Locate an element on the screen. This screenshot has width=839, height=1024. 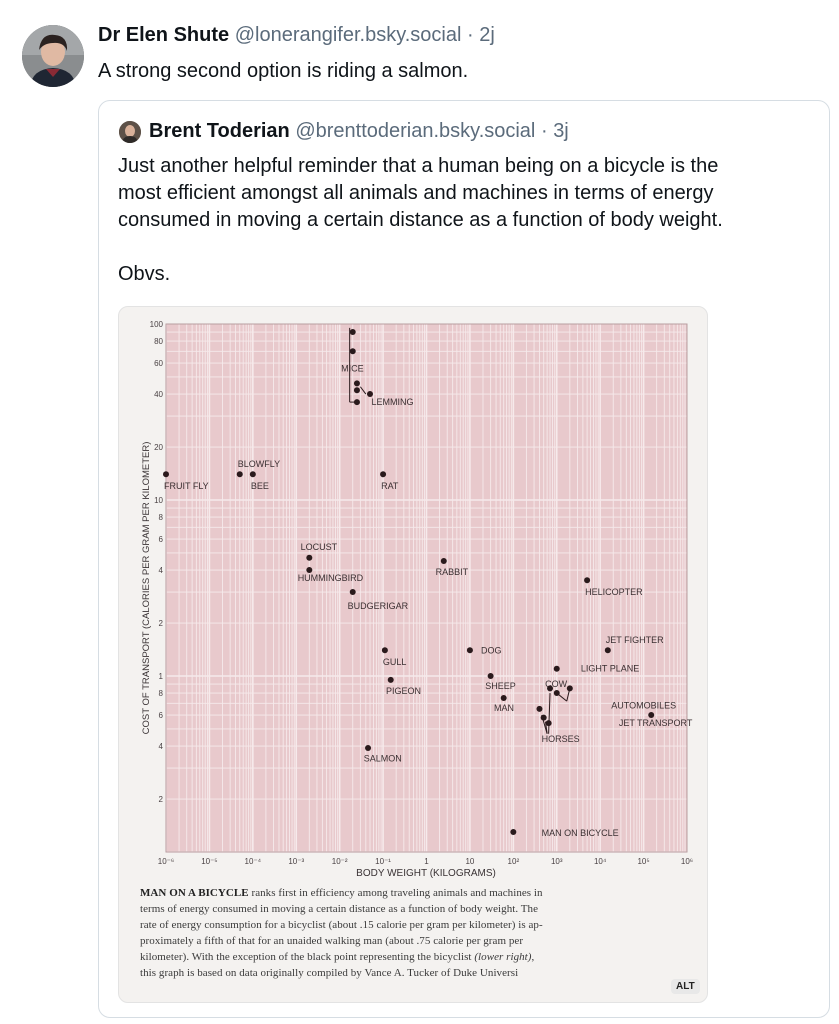
quoted-author-name: Brent Toderian is located at coordinates (219, 131).